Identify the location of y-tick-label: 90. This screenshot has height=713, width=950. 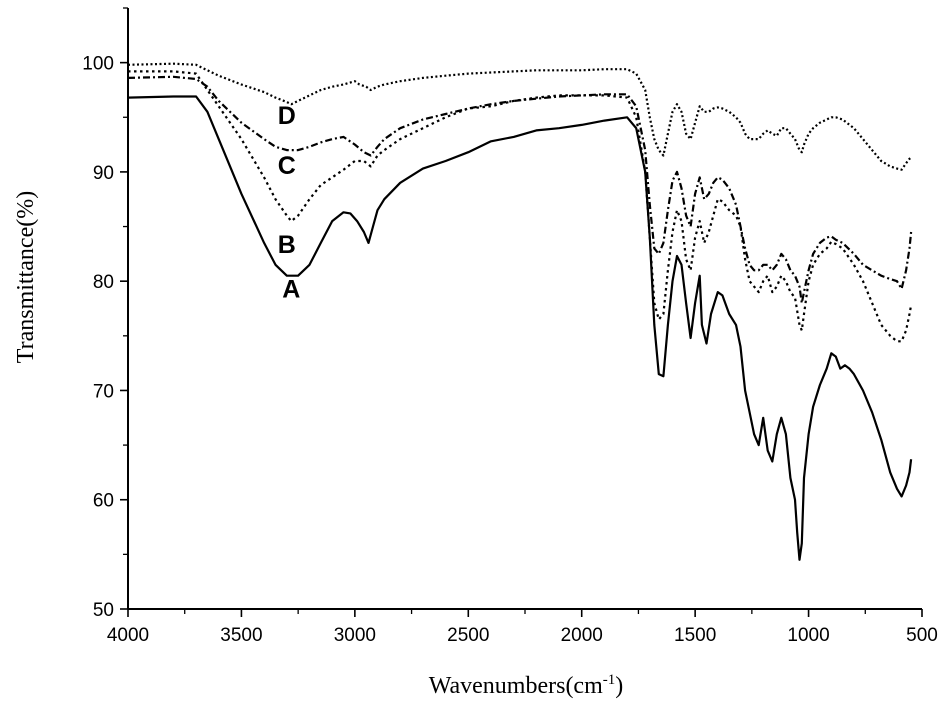
(103, 173).